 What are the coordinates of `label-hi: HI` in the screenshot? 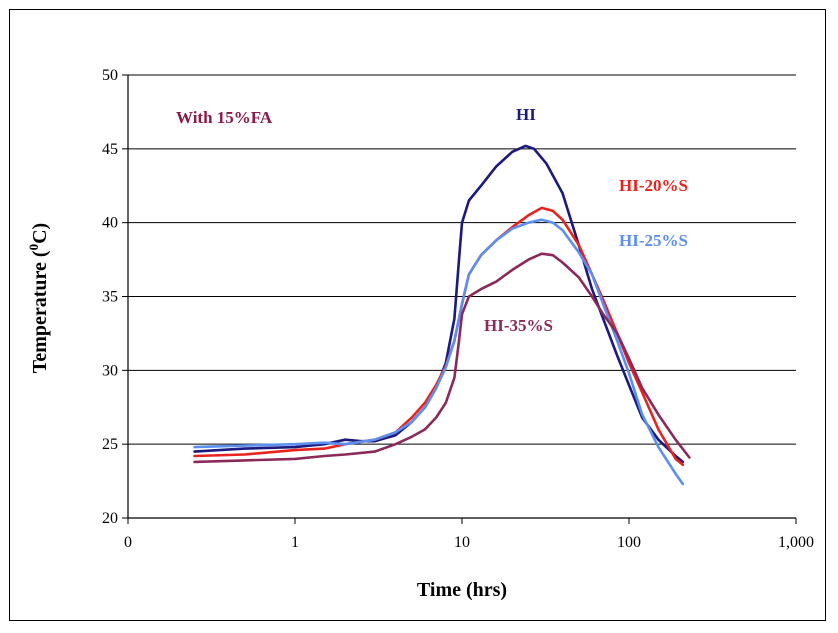 It's located at (526, 114).